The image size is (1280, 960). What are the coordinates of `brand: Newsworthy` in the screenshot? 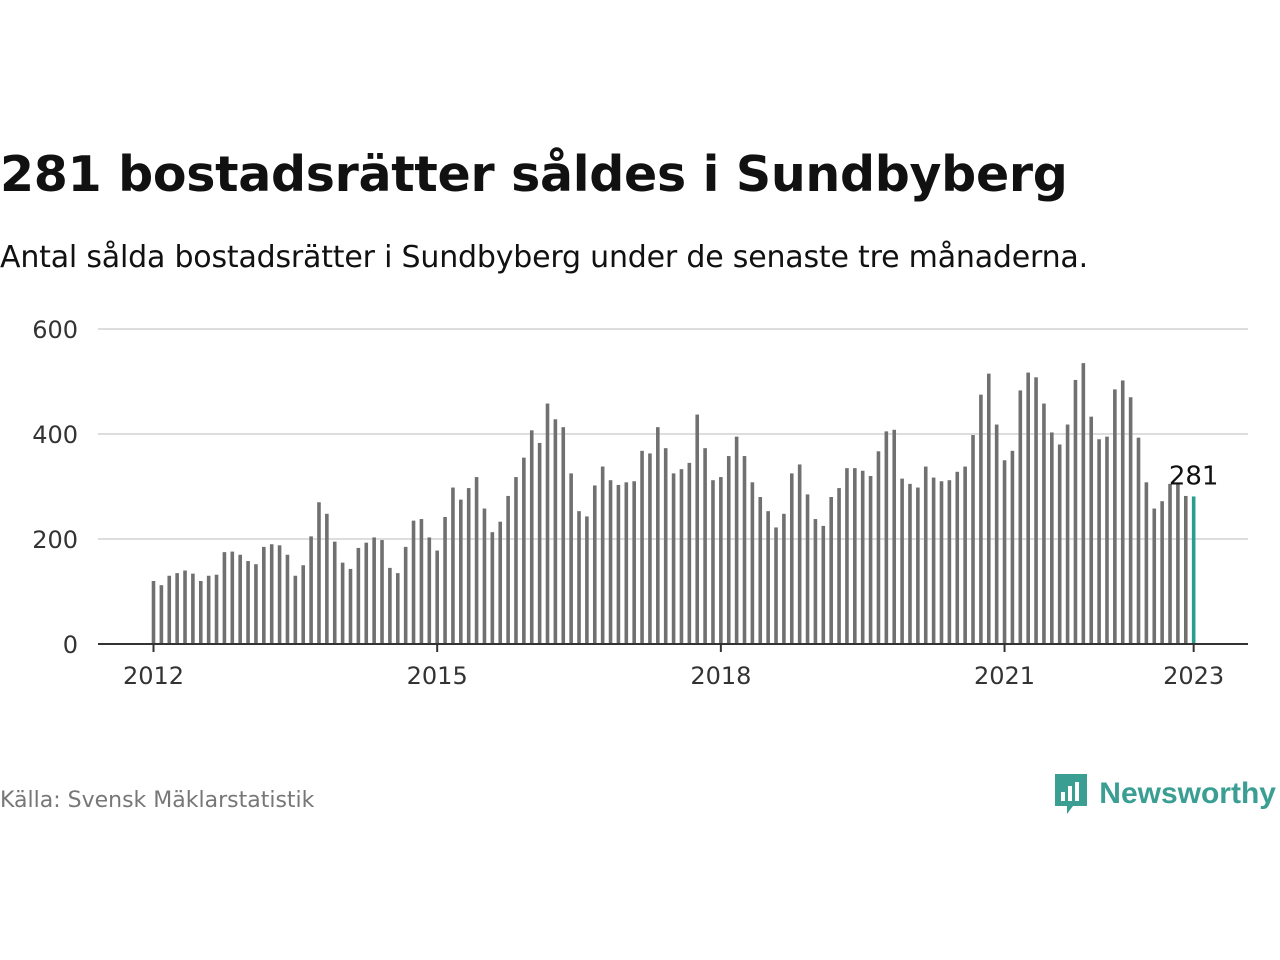 It's located at (1164, 794).